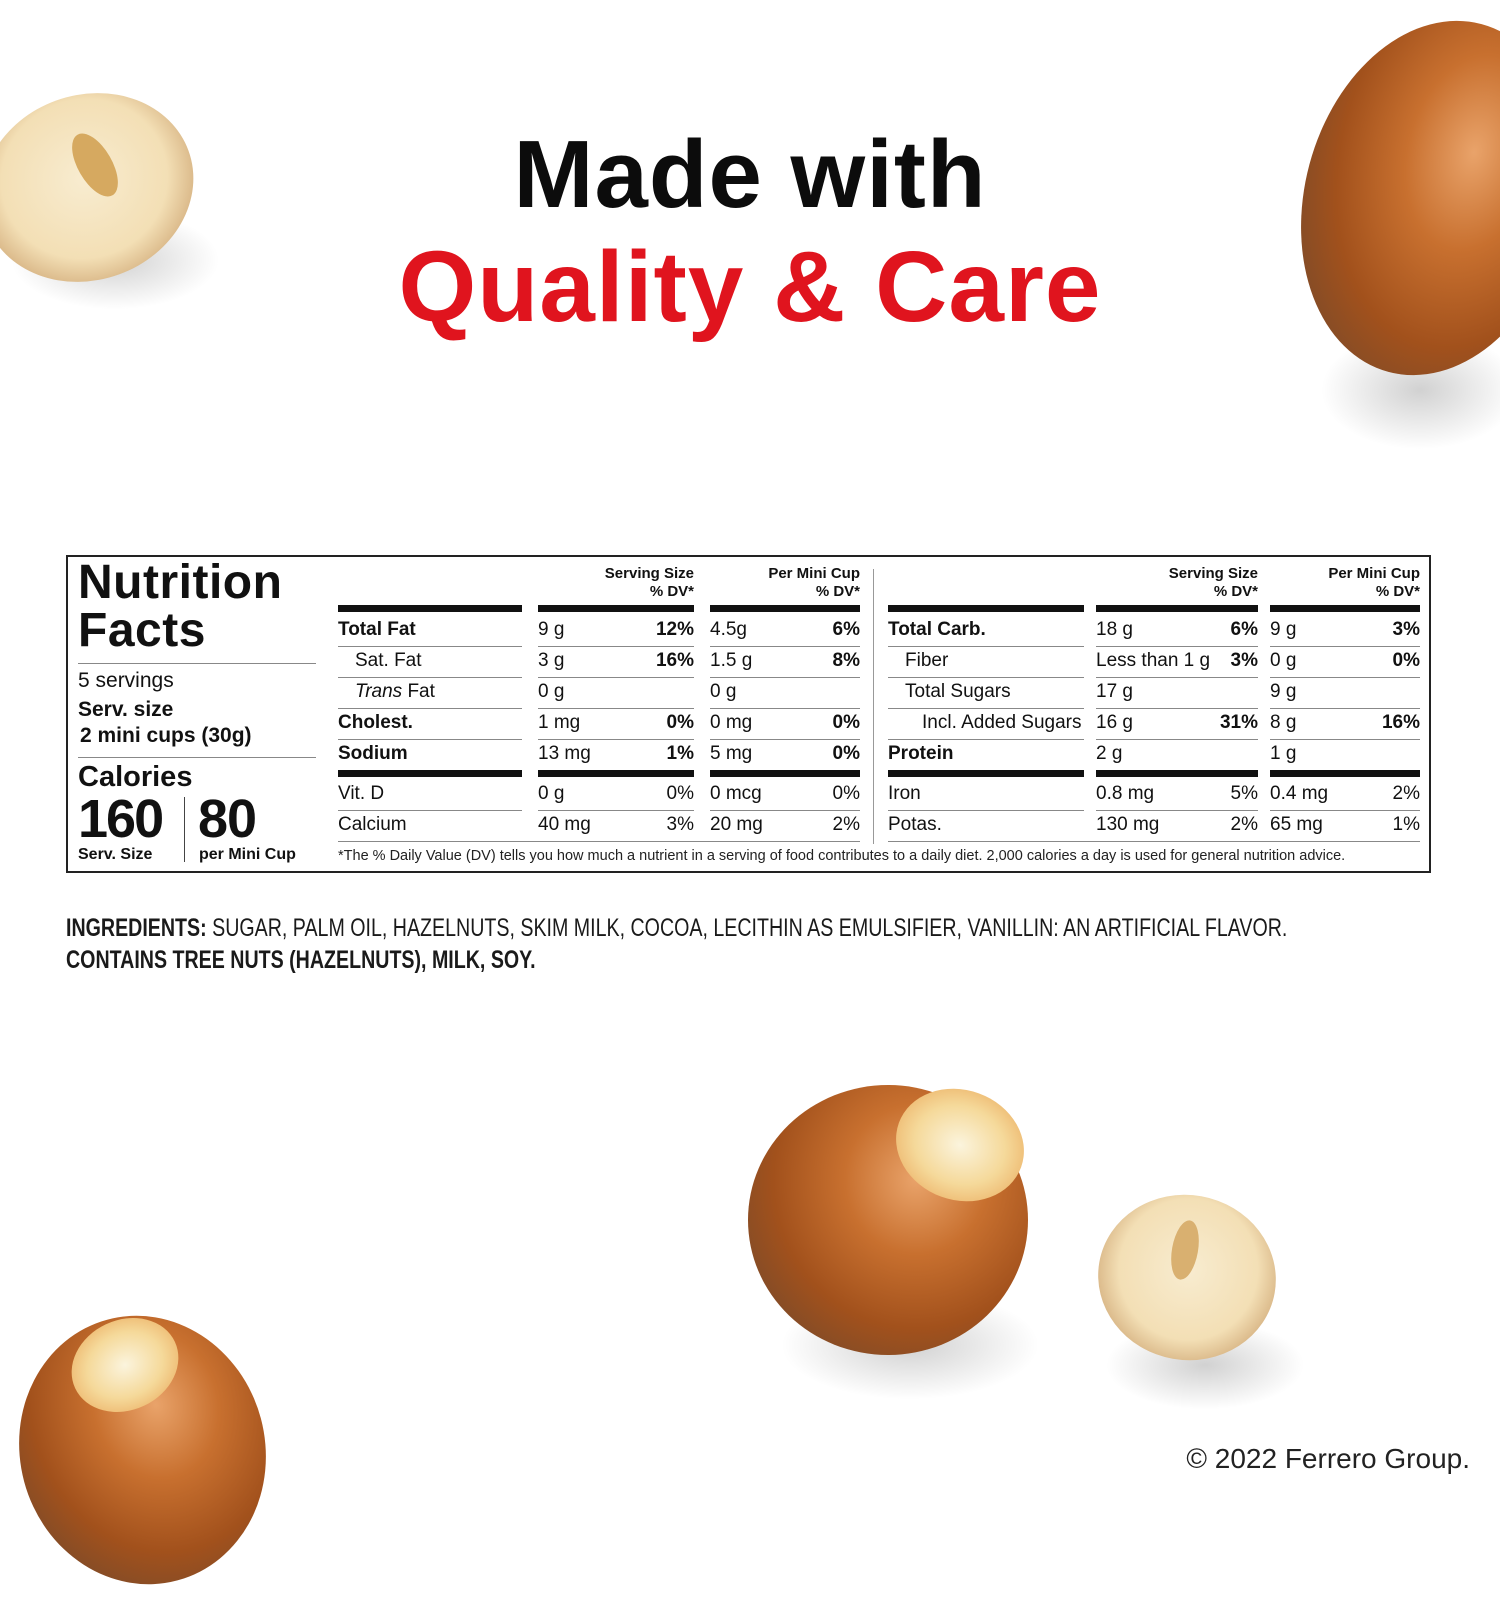 The height and width of the screenshot is (1612, 1500). What do you see at coordinates (1283, 753) in the screenshot?
I see `cup-amount: 1 g` at bounding box center [1283, 753].